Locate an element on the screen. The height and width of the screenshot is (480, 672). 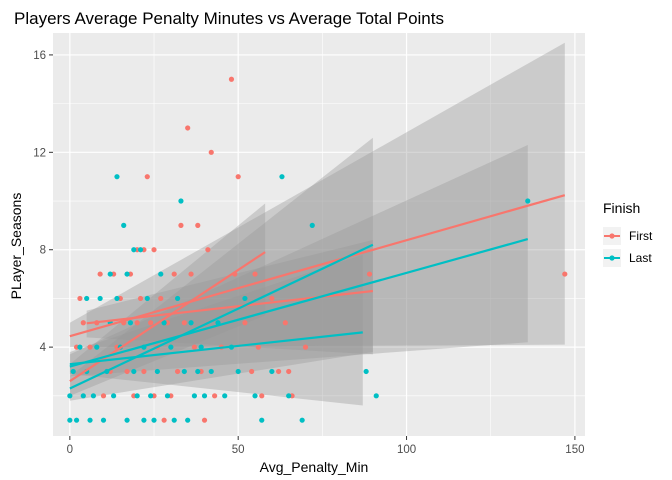
y-tick-label: 8 is located at coordinates (43, 251).